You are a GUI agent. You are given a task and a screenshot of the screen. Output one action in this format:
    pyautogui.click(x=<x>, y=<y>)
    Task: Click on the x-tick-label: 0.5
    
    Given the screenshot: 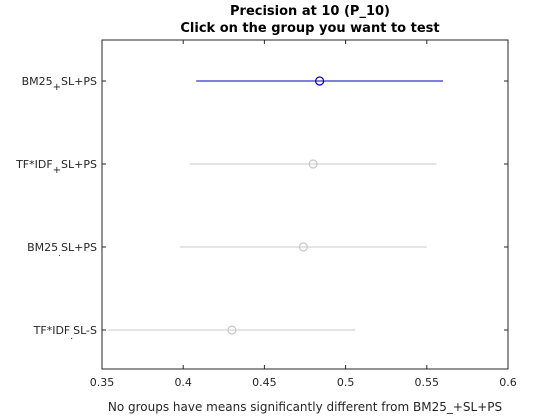 What is the action you would take?
    pyautogui.click(x=346, y=382)
    